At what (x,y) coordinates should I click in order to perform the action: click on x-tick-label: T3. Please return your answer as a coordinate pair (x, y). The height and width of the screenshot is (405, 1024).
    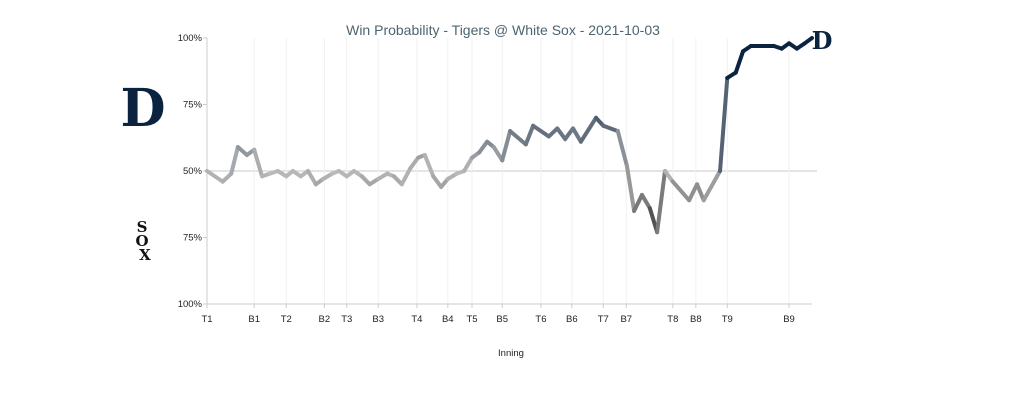
    Looking at the image, I should click on (346, 319).